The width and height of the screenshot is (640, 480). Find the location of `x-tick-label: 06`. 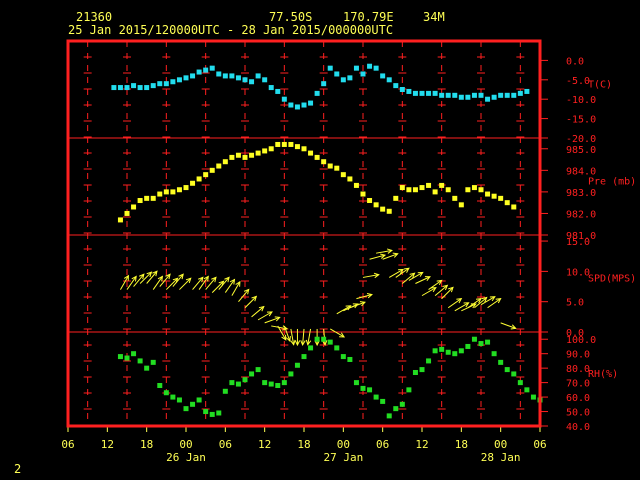

x-tick-label: 06 is located at coordinates (539, 444).